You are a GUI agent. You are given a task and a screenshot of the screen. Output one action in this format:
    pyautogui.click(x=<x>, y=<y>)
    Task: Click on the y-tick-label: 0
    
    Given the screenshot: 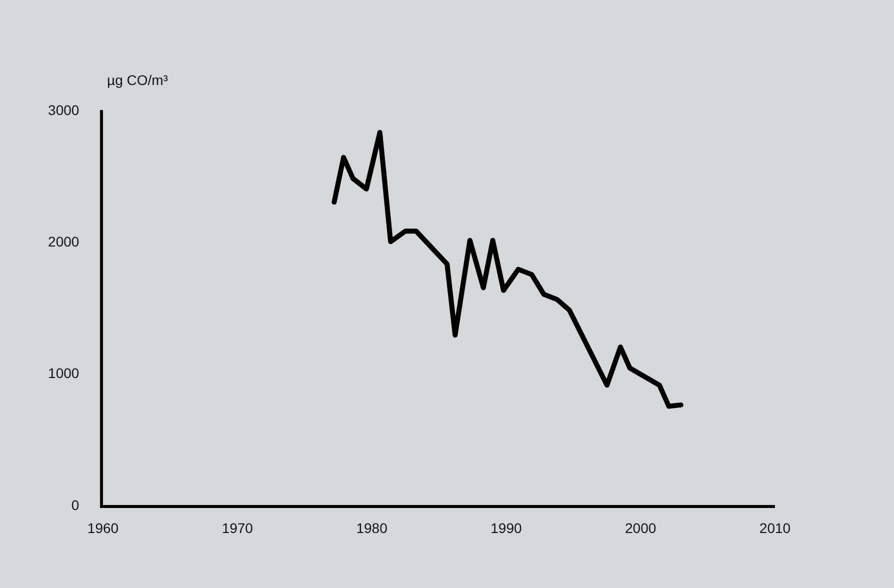 What is the action you would take?
    pyautogui.click(x=75, y=504)
    